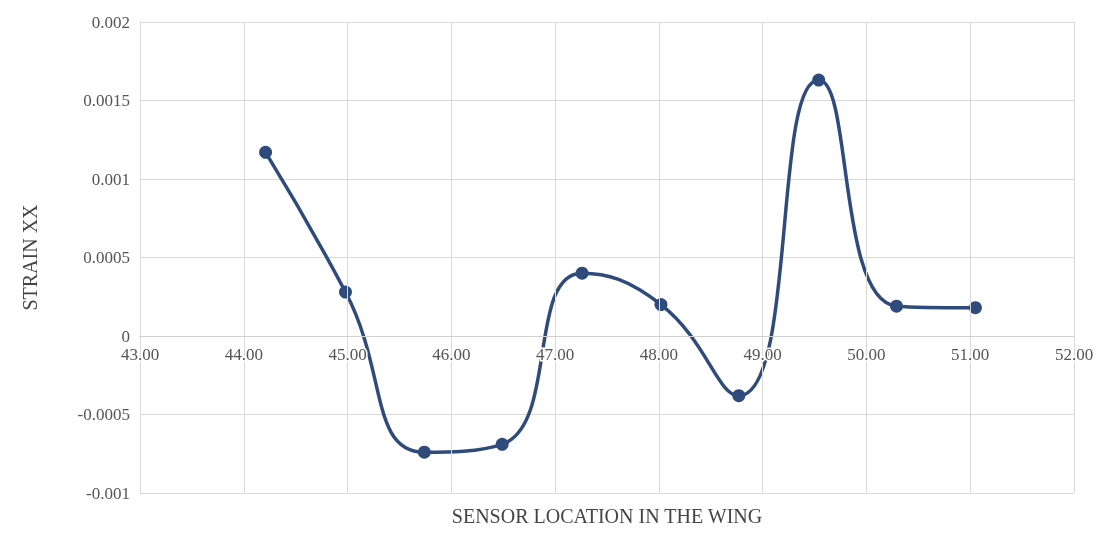 This screenshot has height=541, width=1104. What do you see at coordinates (243, 354) in the screenshot?
I see `x-tick-label: 44.00` at bounding box center [243, 354].